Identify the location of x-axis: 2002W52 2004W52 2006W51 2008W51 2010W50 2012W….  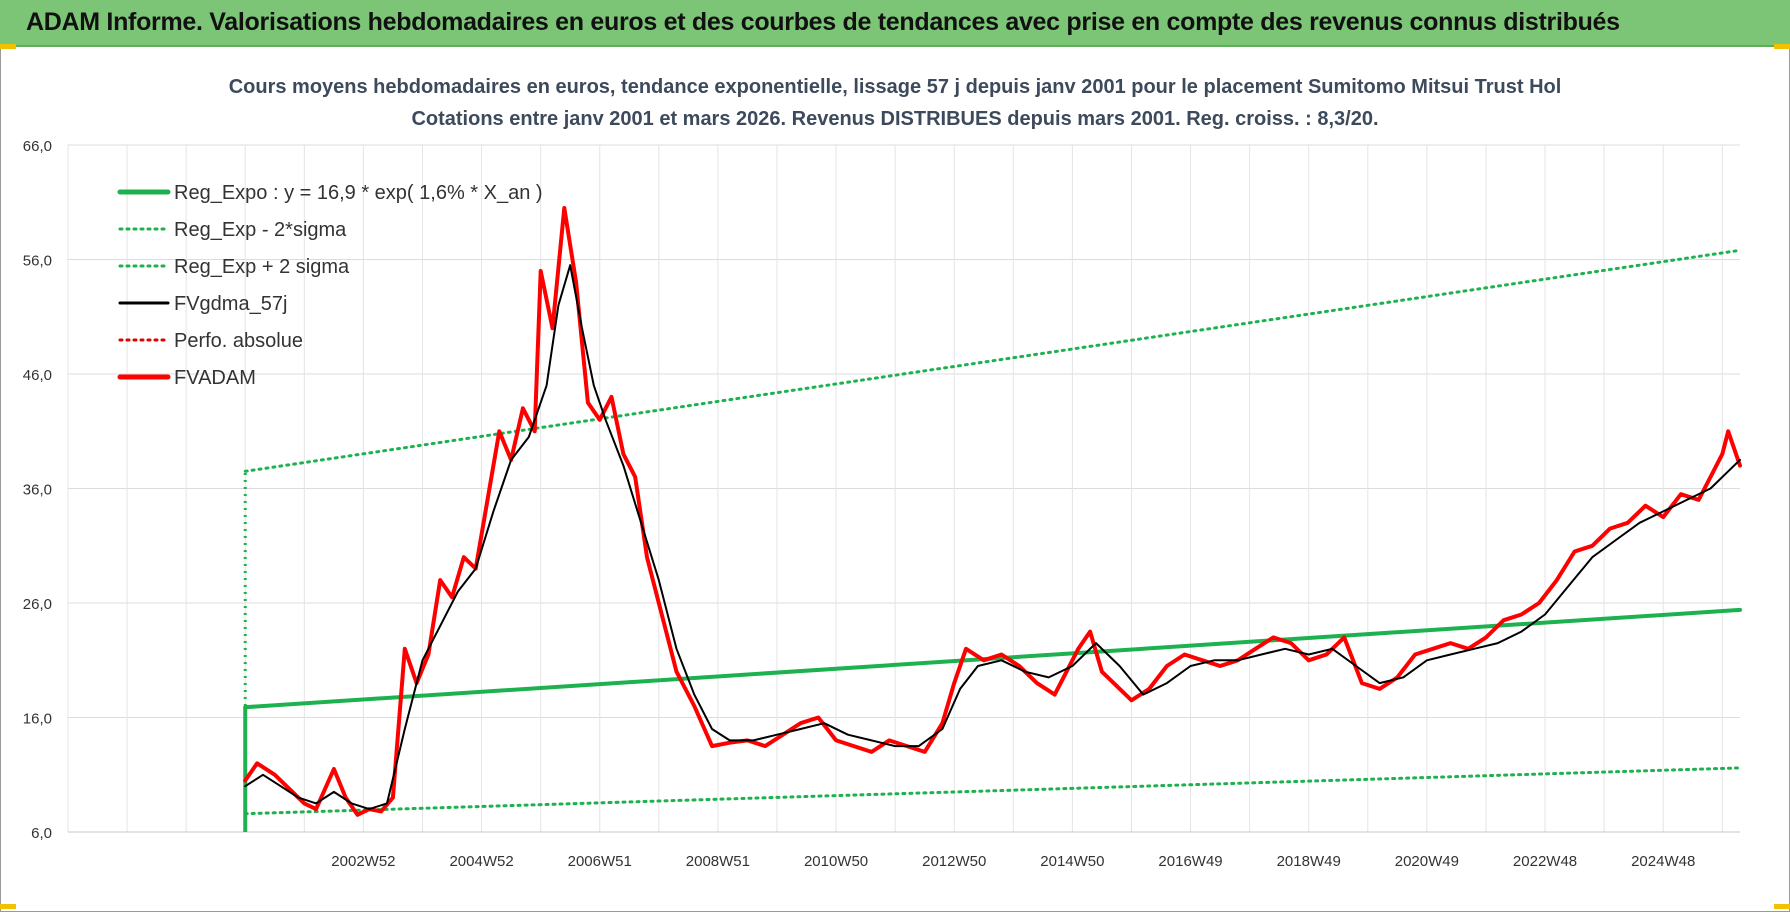
(1013, 861).